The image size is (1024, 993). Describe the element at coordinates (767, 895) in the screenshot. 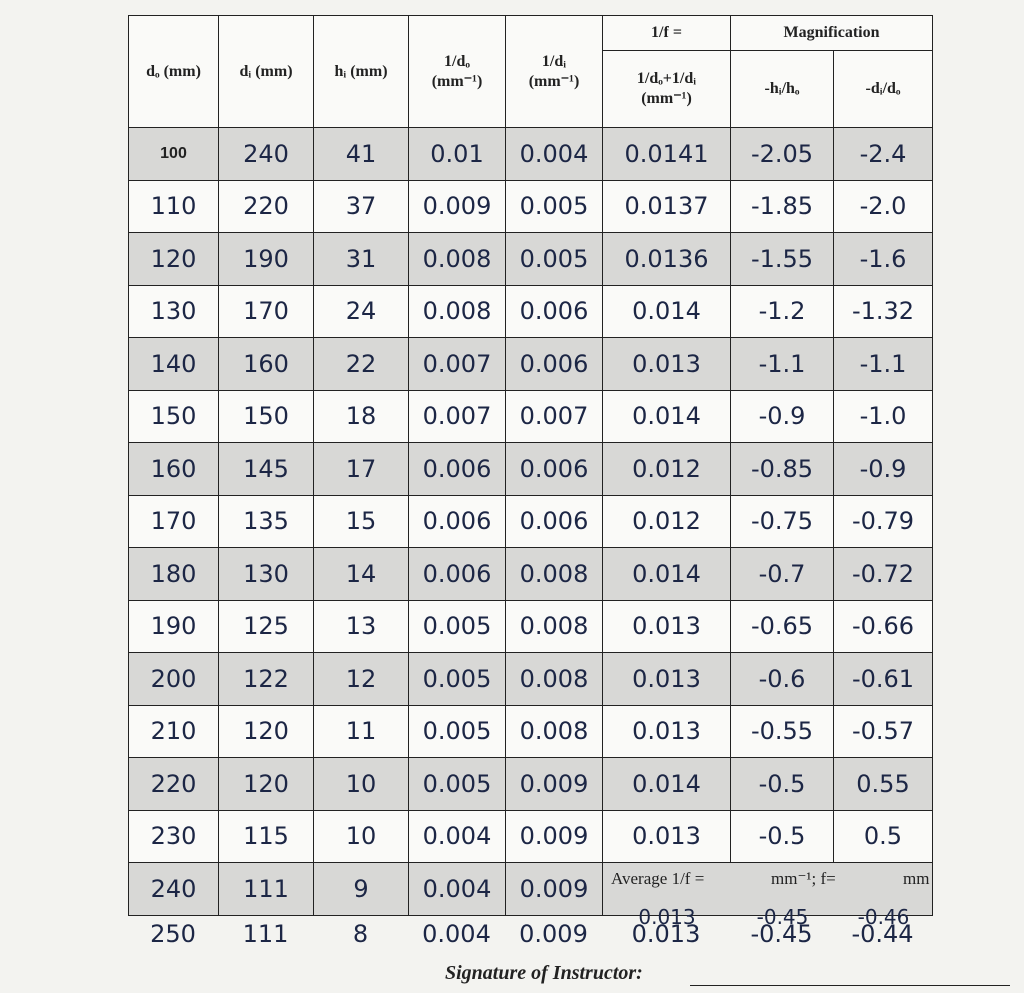

I see `average-cell: Average 1/f = mm⁻¹; f= mm 0.013 -0.45 -0.46` at that location.